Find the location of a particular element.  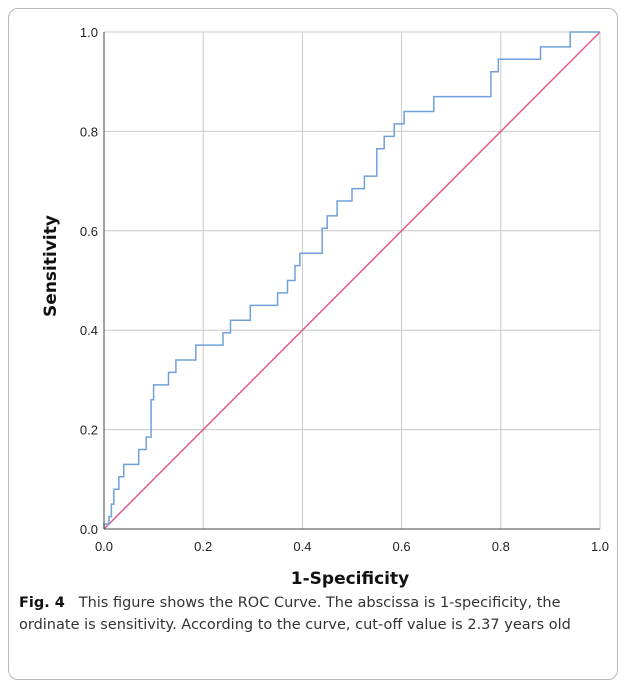

y-tick-label: 0.6 is located at coordinates (89, 231).